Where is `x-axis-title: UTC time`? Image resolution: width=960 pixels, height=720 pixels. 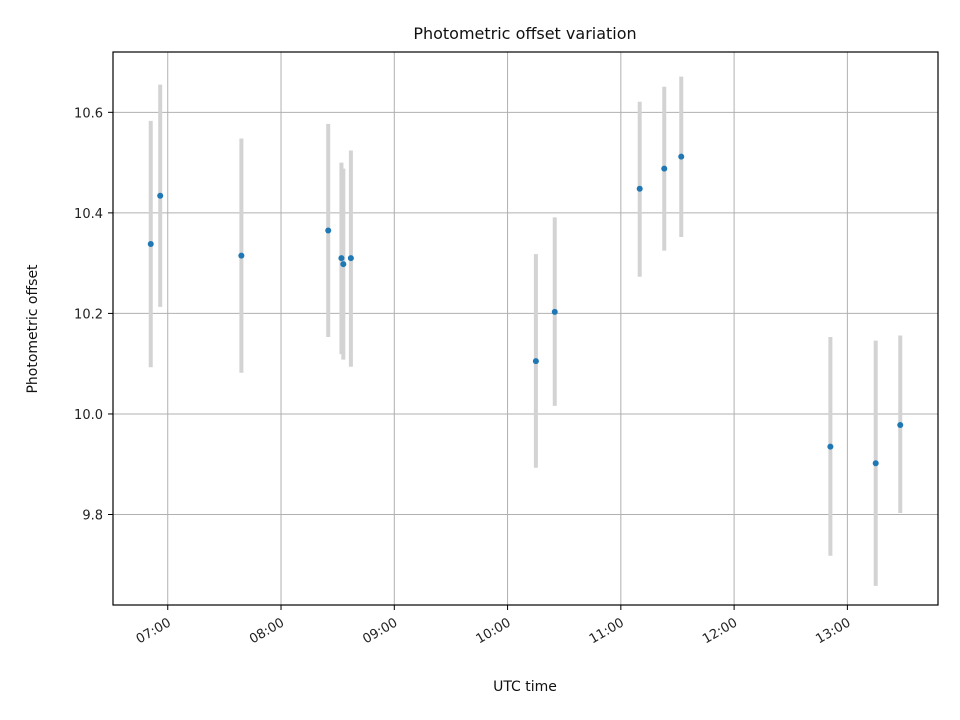 x-axis-title: UTC time is located at coordinates (525, 687).